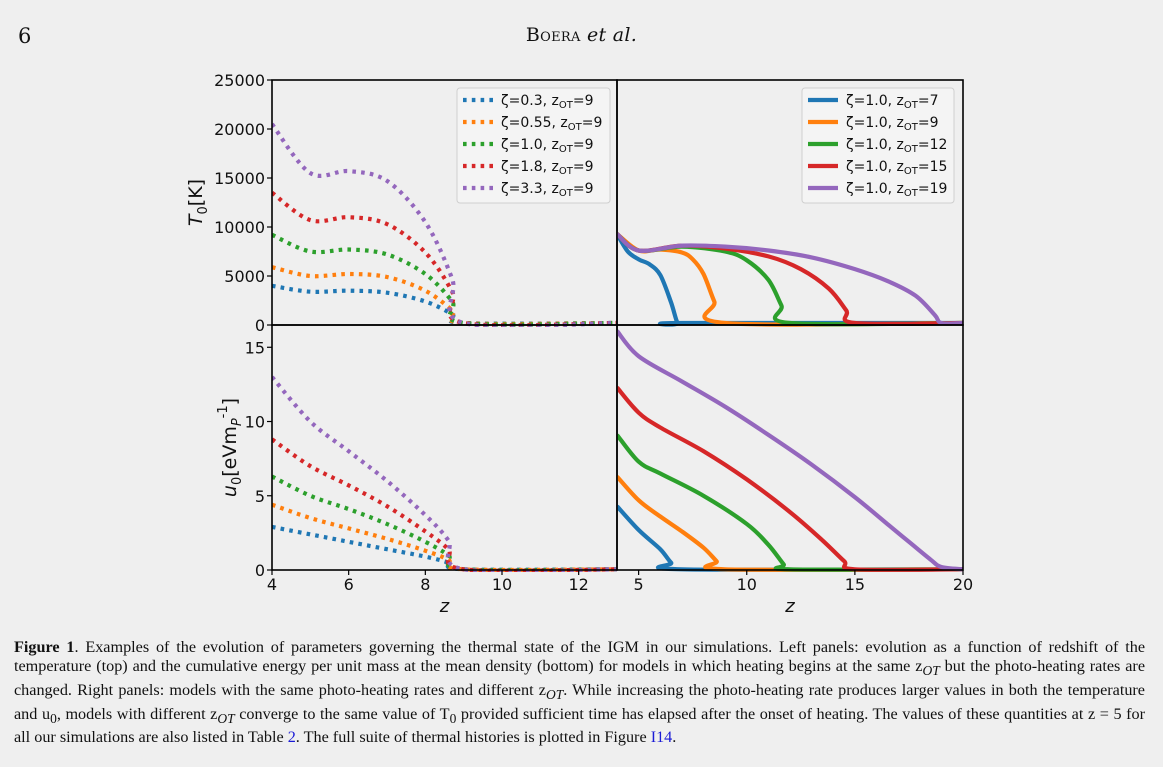 This screenshot has width=1163, height=767. Describe the element at coordinates (260, 496) in the screenshot. I see `y-tick-label: 5` at that location.